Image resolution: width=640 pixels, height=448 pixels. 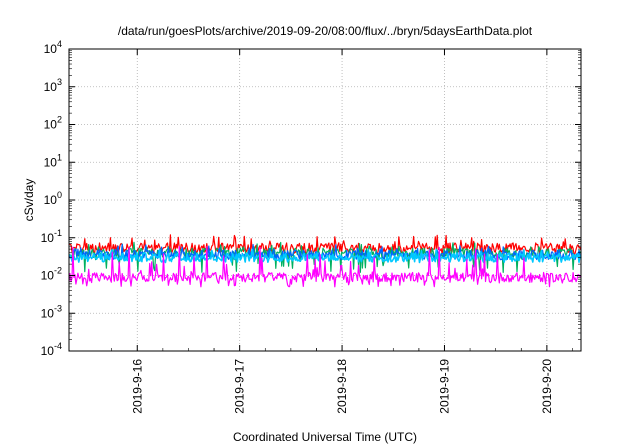 I want to click on x-tick-label: 2019-9-18, so click(x=342, y=386).